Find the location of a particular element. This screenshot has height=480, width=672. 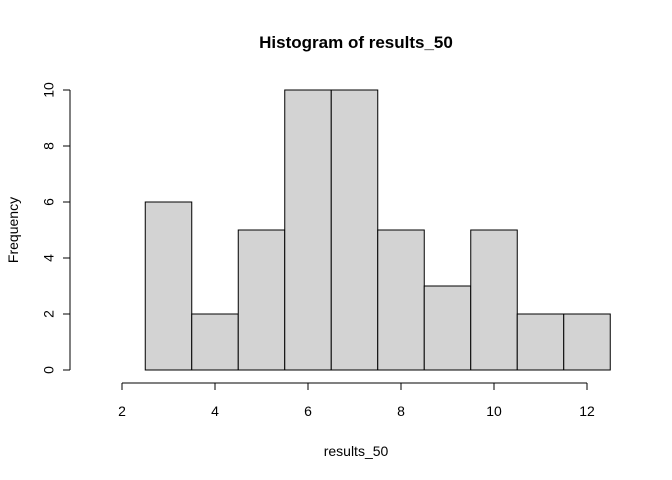

y-tick-label: 4 is located at coordinates (49, 258).